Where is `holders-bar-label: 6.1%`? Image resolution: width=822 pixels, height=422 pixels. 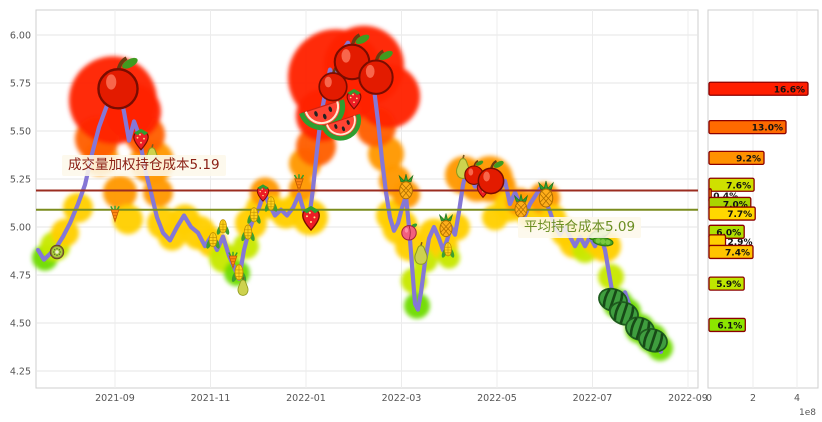 holders-bar-label: 6.1% is located at coordinates (729, 326).